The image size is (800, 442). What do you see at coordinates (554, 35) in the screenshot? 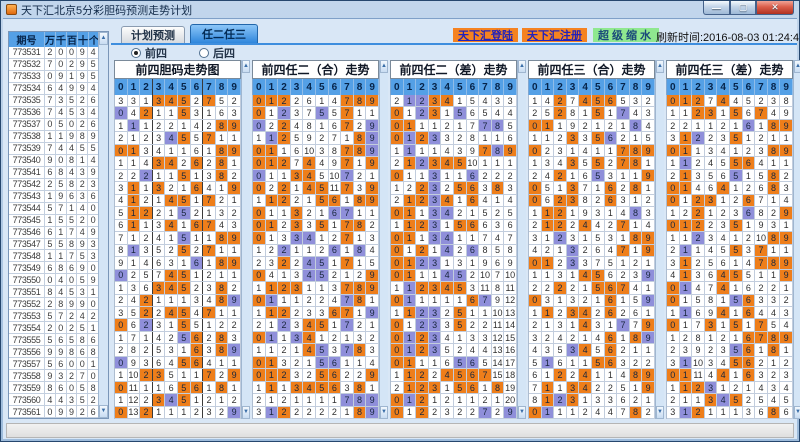
I see `register-link: 天下汇注册` at bounding box center [554, 35].